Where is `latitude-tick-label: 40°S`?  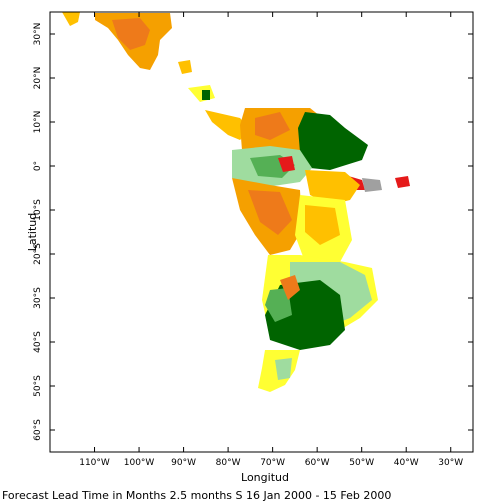 latitude-tick-label: 40°S is located at coordinates (38, 342).